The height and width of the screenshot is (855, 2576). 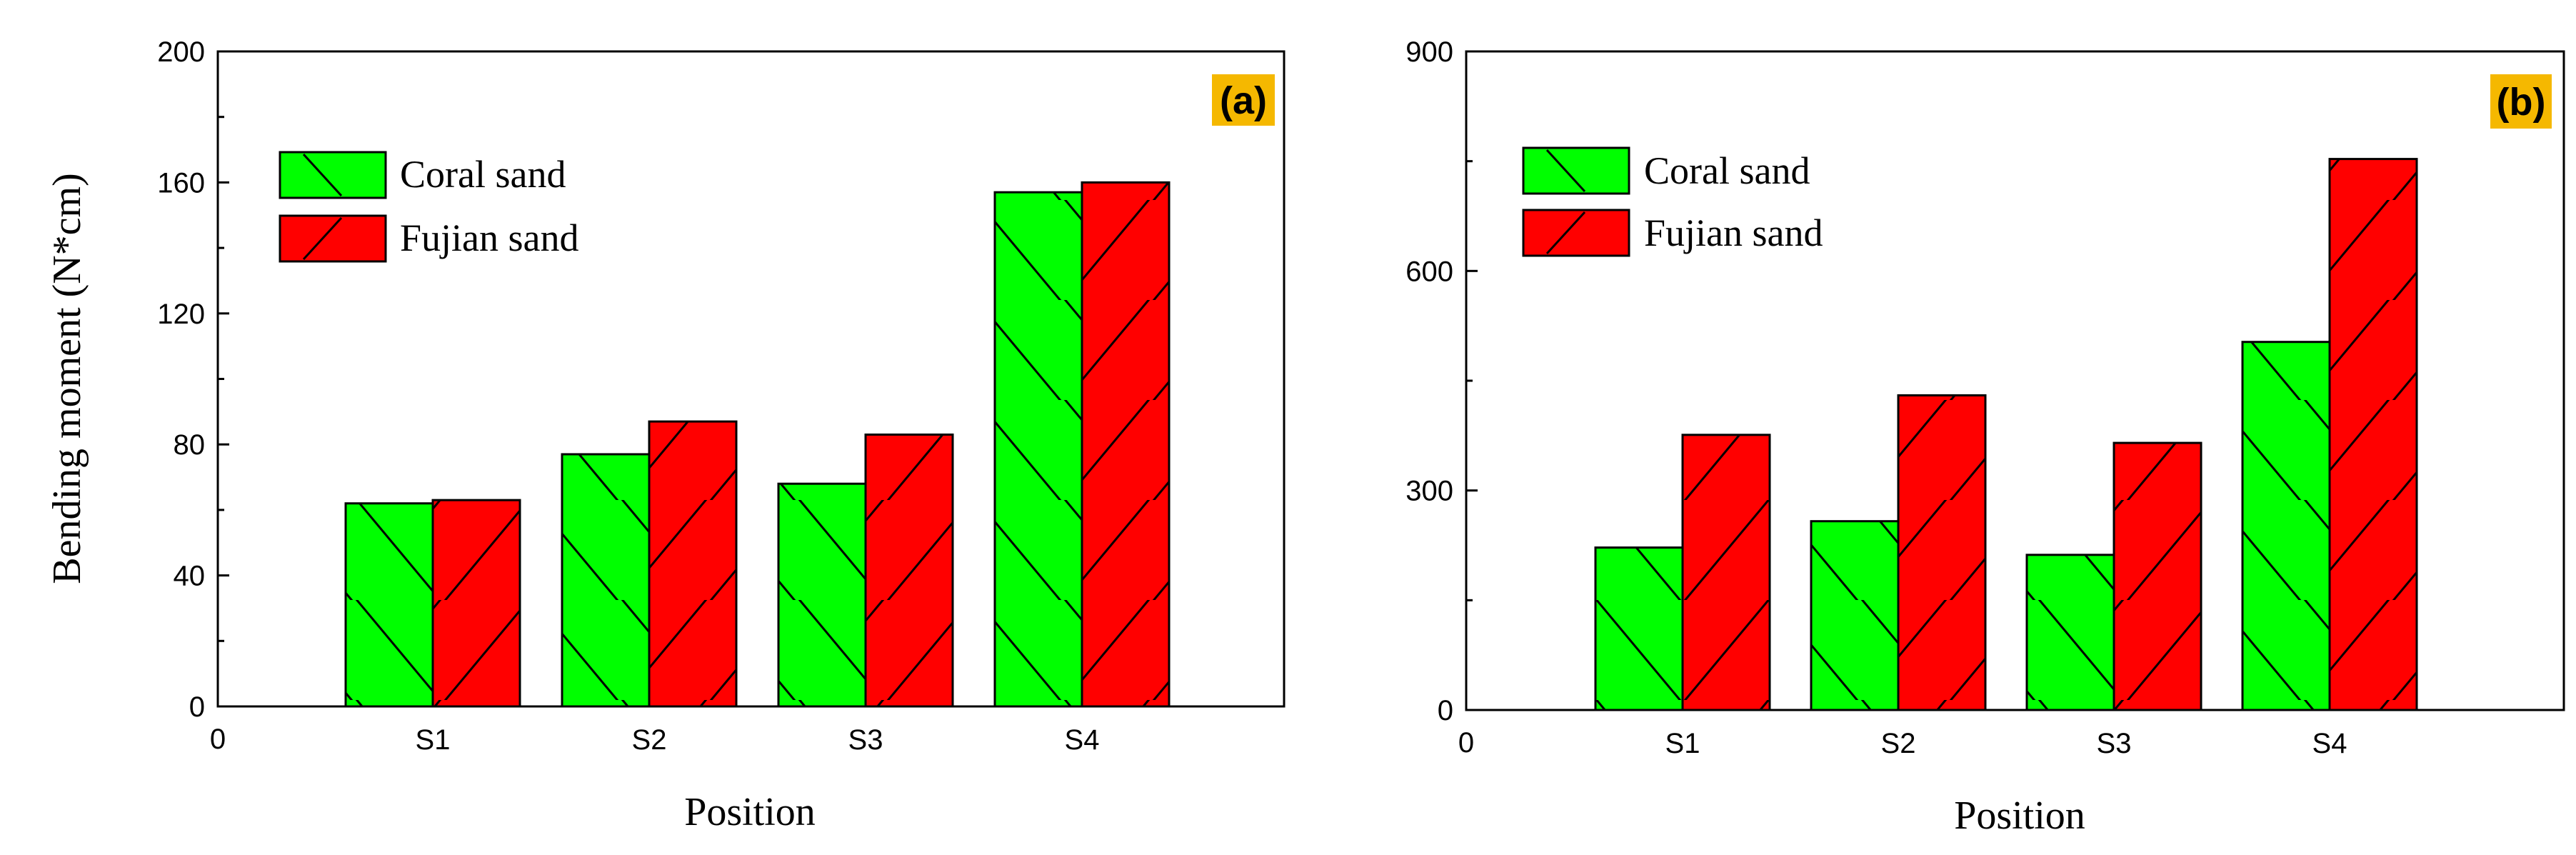 What do you see at coordinates (1441, 381) in the screenshot?
I see `y-ticks: 0 300 600 900` at bounding box center [1441, 381].